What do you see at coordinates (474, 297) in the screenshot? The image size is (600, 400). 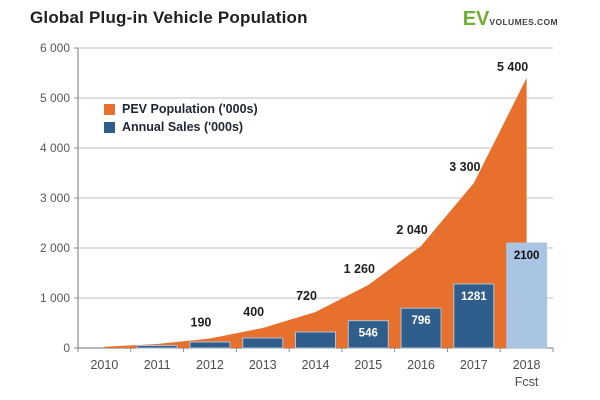 I see `bar-data-label: 1281` at bounding box center [474, 297].